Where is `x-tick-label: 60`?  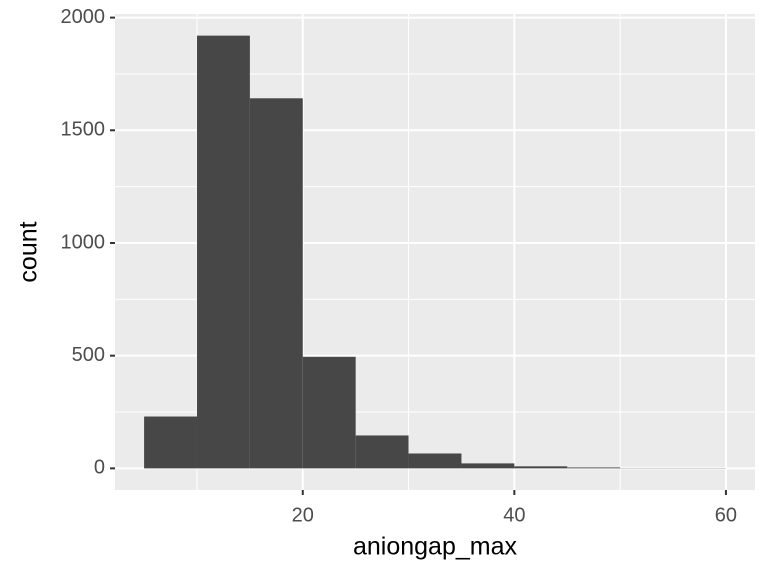
x-tick-label: 60 is located at coordinates (726, 515).